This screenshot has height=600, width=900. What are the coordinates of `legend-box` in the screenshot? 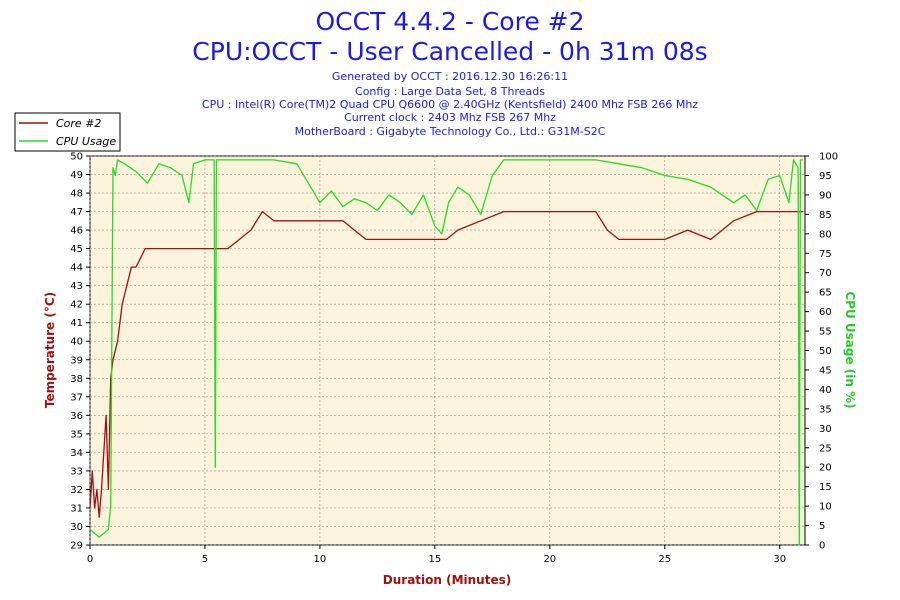 It's located at (67, 132).